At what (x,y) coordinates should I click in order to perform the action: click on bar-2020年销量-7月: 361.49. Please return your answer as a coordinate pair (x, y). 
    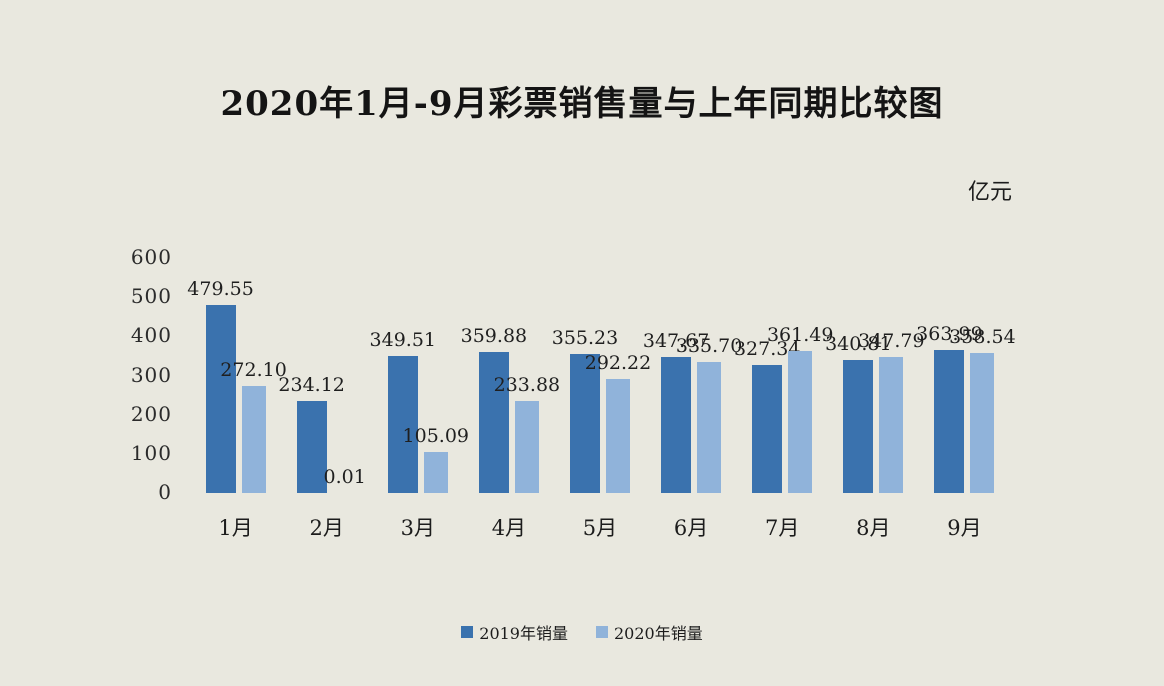
    Looking at the image, I should click on (800, 408).